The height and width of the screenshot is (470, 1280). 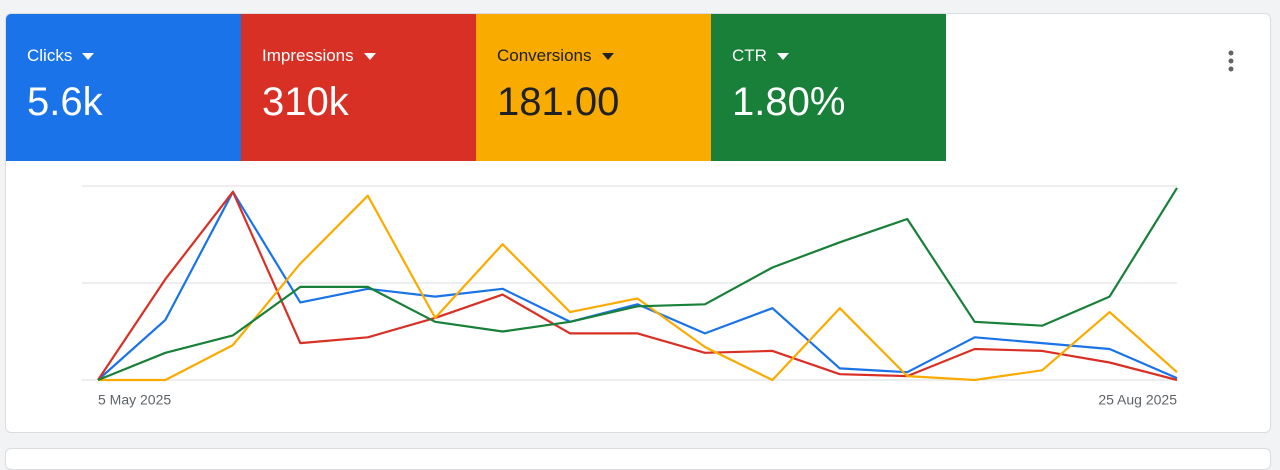 What do you see at coordinates (134, 56) in the screenshot?
I see `metric-label: Clicks` at bounding box center [134, 56].